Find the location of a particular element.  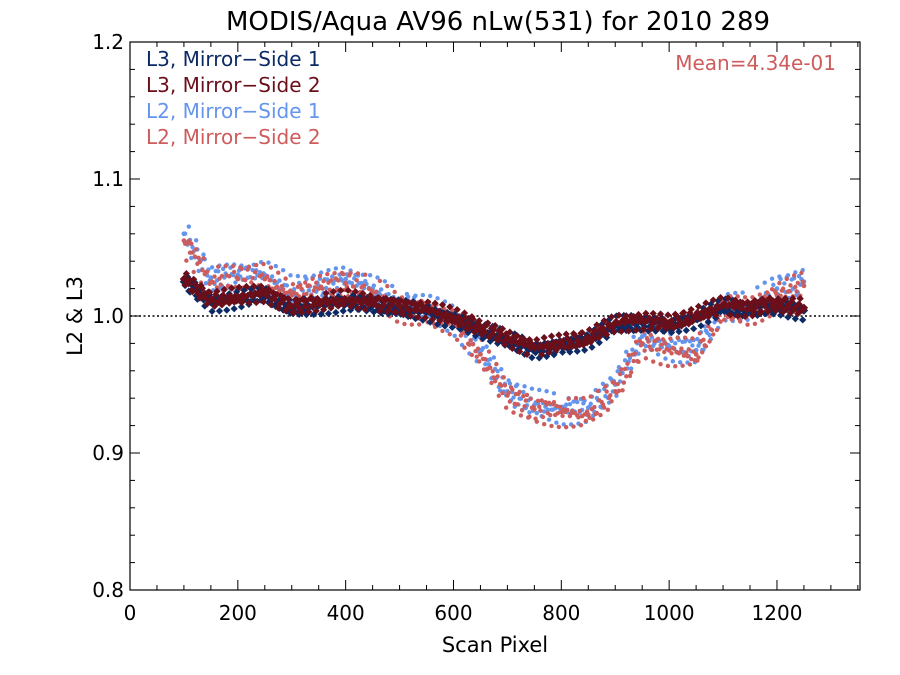

mean-annotation: Mean=4.34e-01 is located at coordinates (755, 63).